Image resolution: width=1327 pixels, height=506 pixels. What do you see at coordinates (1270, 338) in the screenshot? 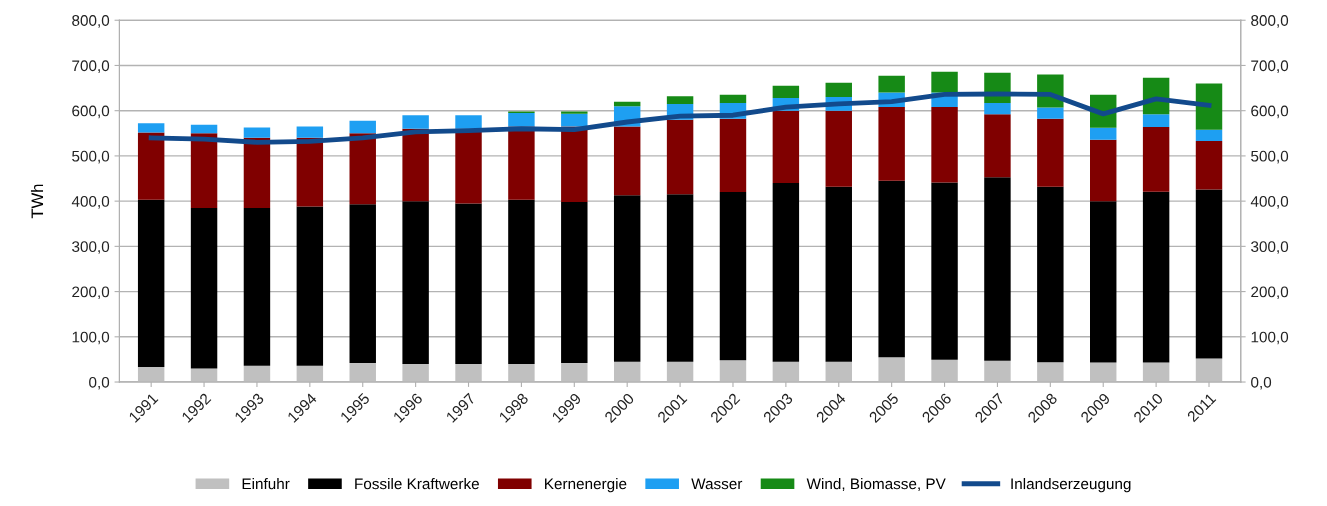
I see `y2-tick-label: 100,0` at bounding box center [1270, 338].